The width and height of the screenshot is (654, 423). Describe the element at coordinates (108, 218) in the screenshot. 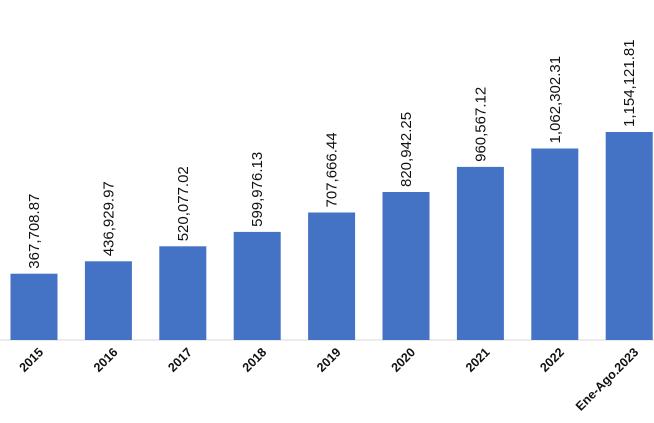

I see `value-label: 436,929.97` at that location.